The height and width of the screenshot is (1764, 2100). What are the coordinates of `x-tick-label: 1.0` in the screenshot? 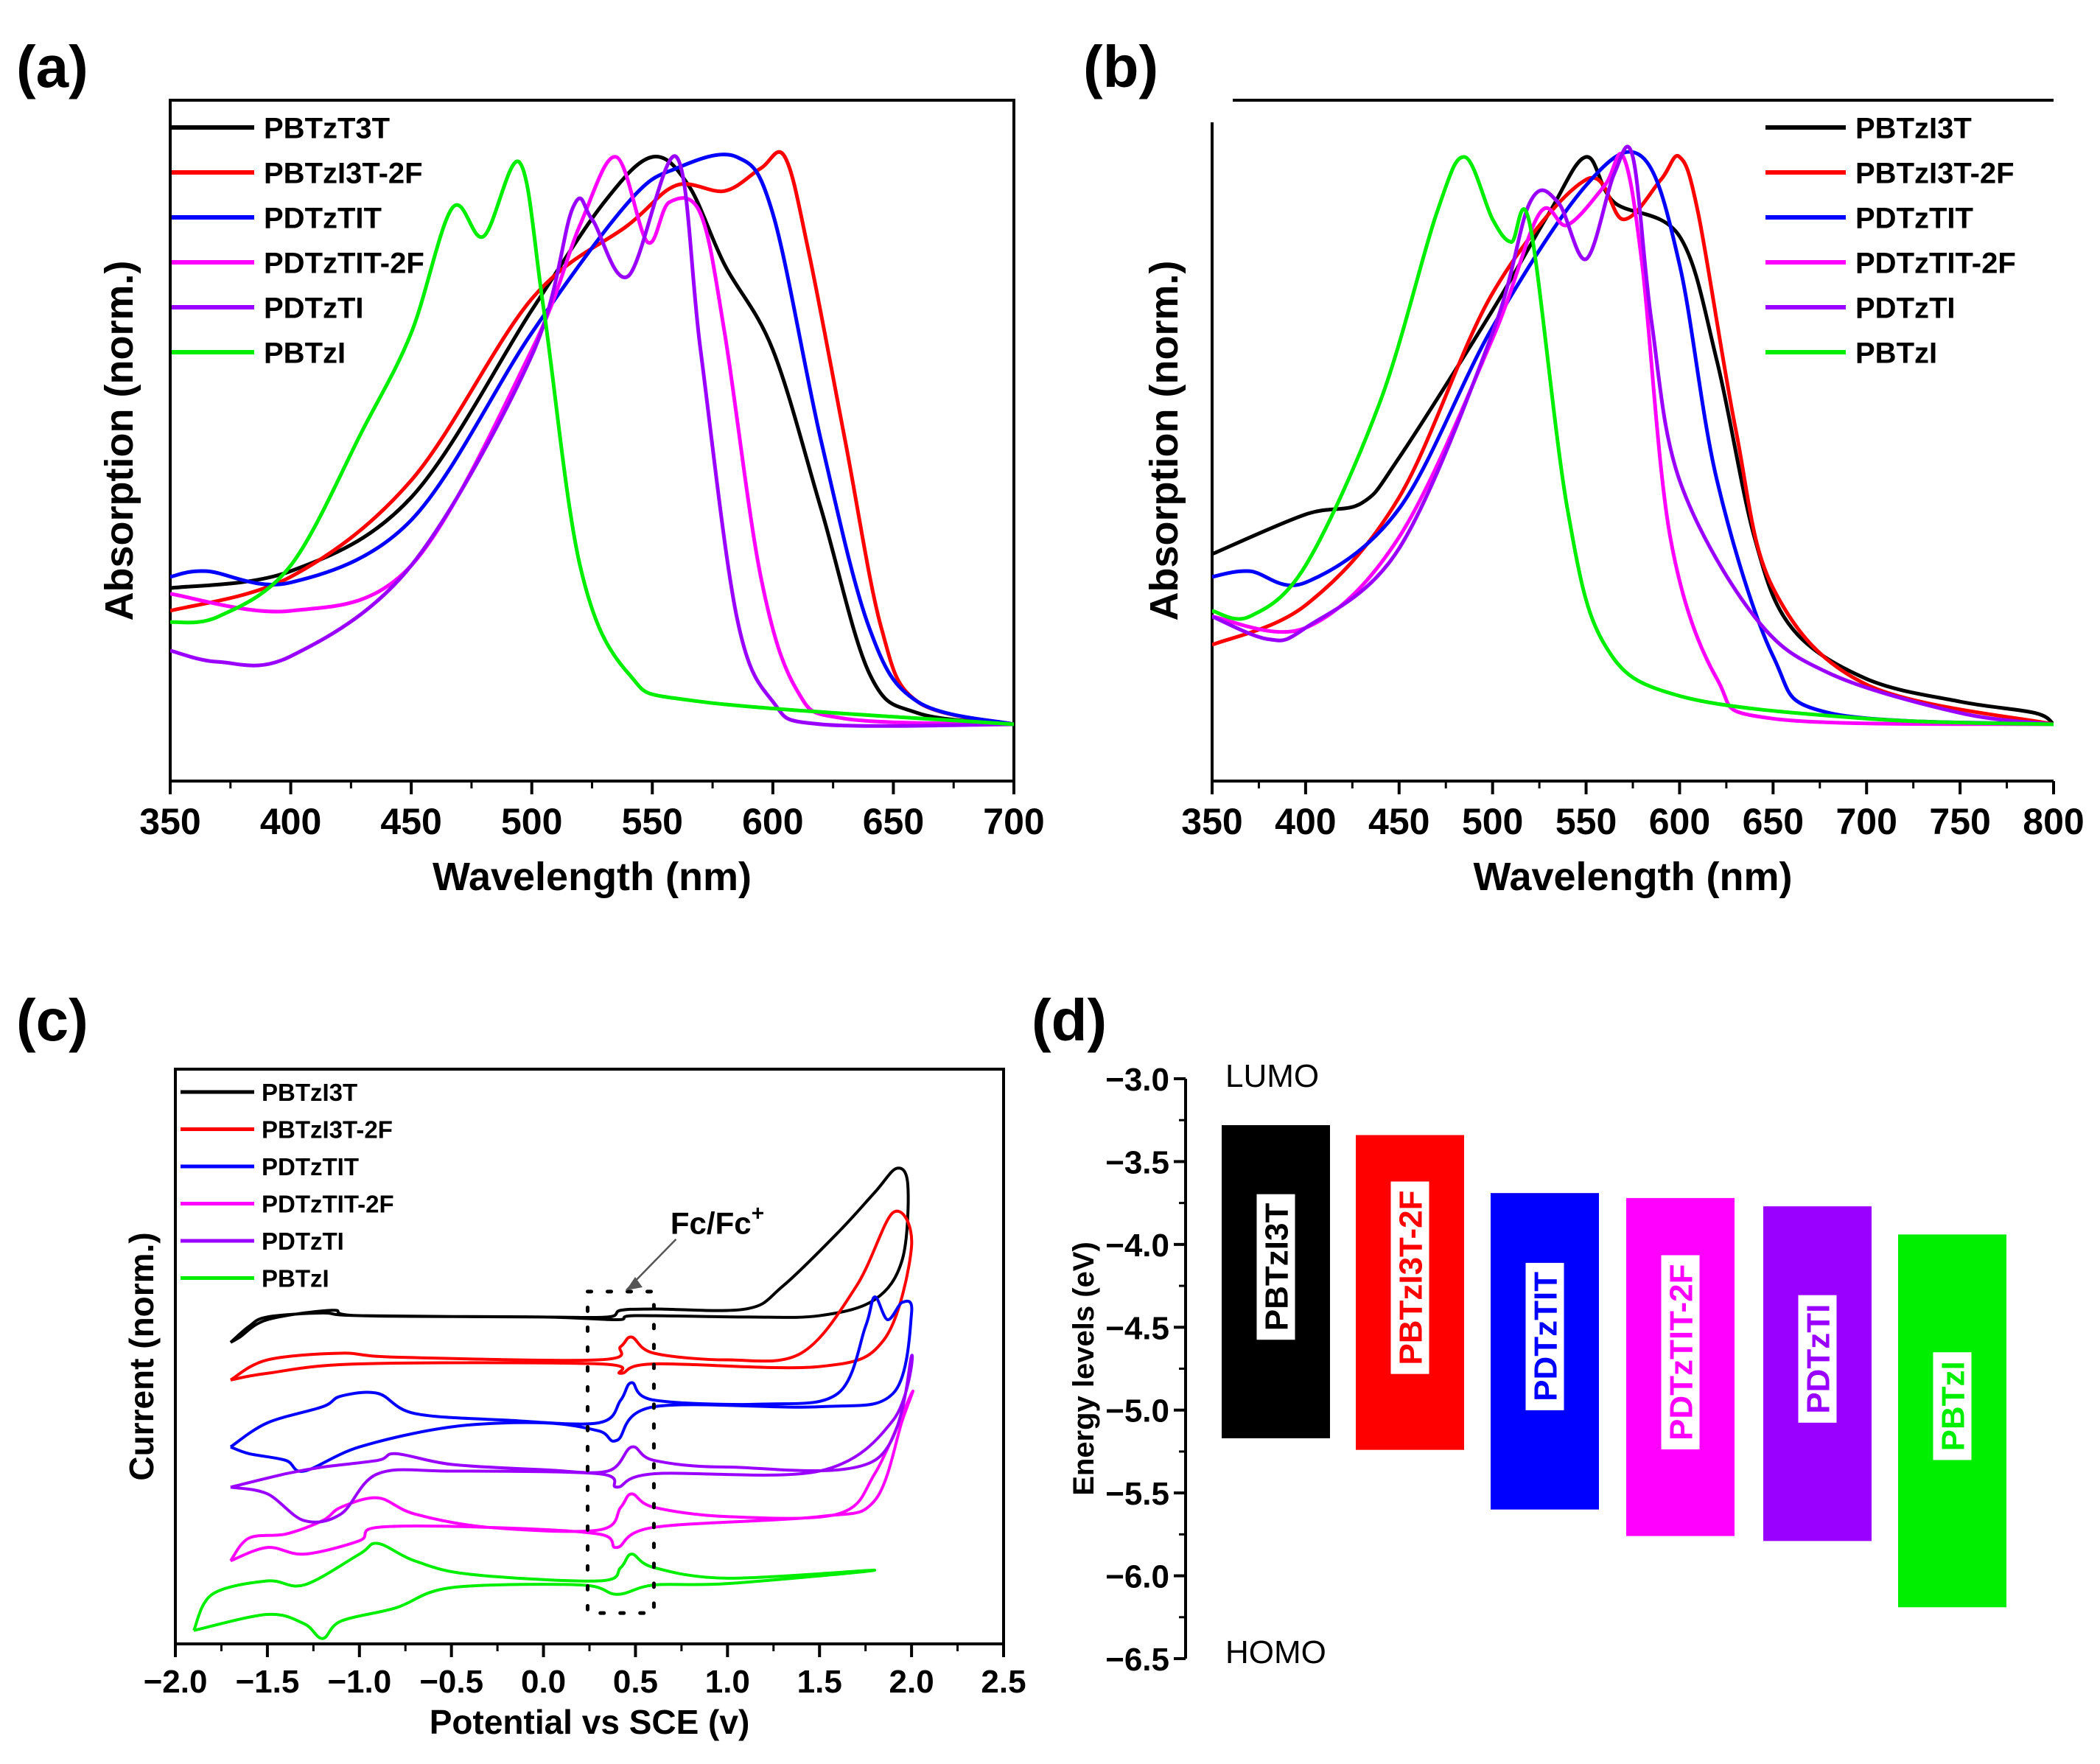 It's located at (727, 1682).